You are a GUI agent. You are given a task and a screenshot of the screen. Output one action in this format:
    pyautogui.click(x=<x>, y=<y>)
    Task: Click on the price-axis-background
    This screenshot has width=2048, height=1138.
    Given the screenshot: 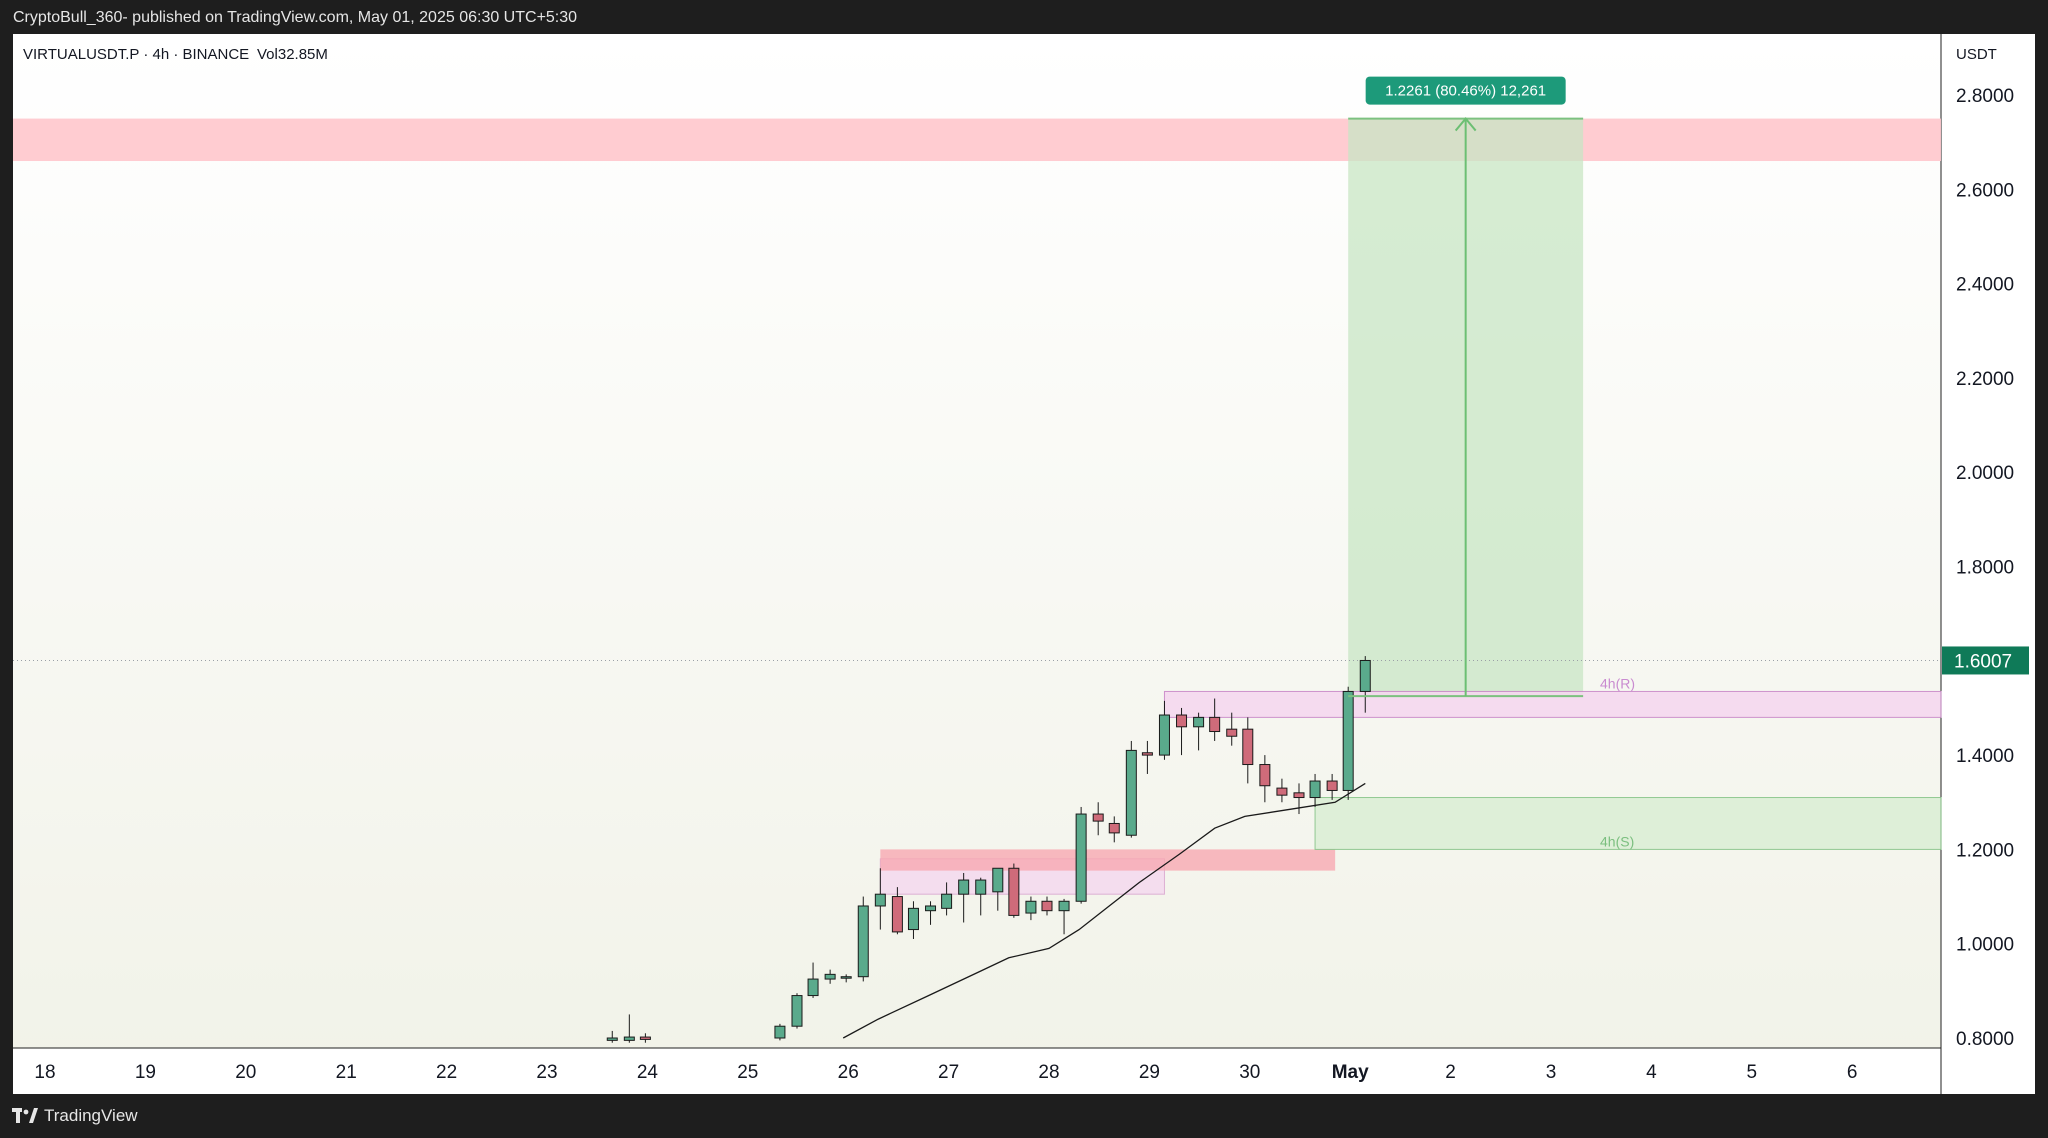 What is the action you would take?
    pyautogui.click(x=1988, y=564)
    